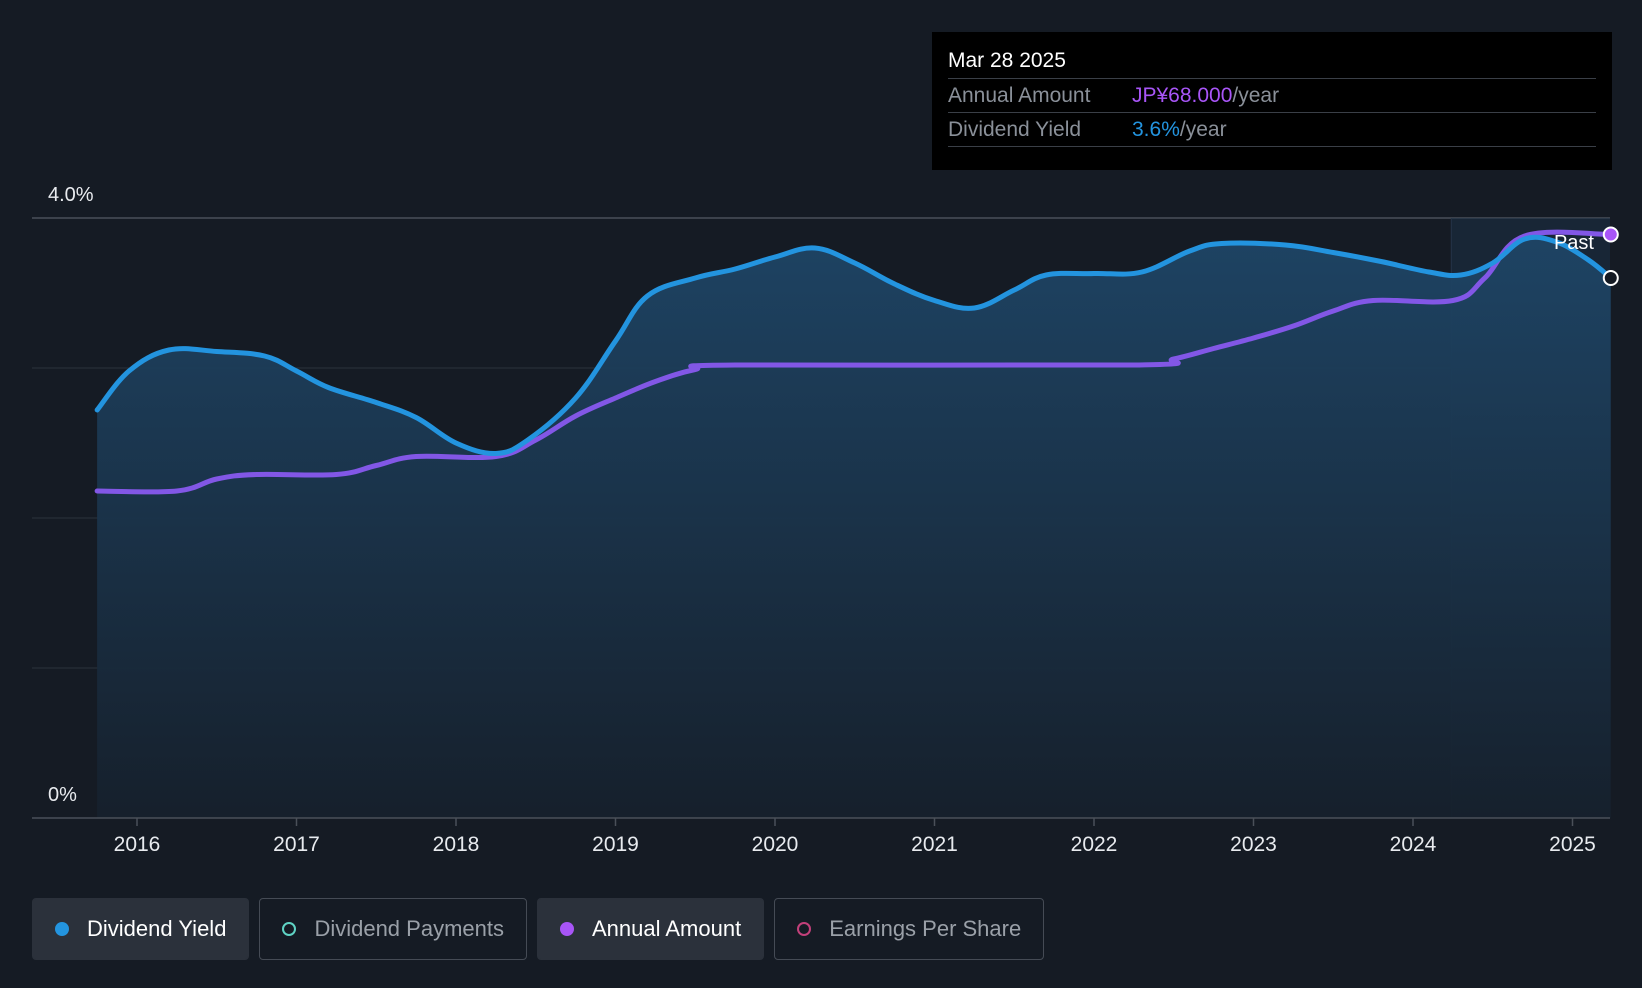 Image resolution: width=1642 pixels, height=988 pixels. Describe the element at coordinates (157, 928) in the screenshot. I see `legend-label: Dividend Yield` at that location.